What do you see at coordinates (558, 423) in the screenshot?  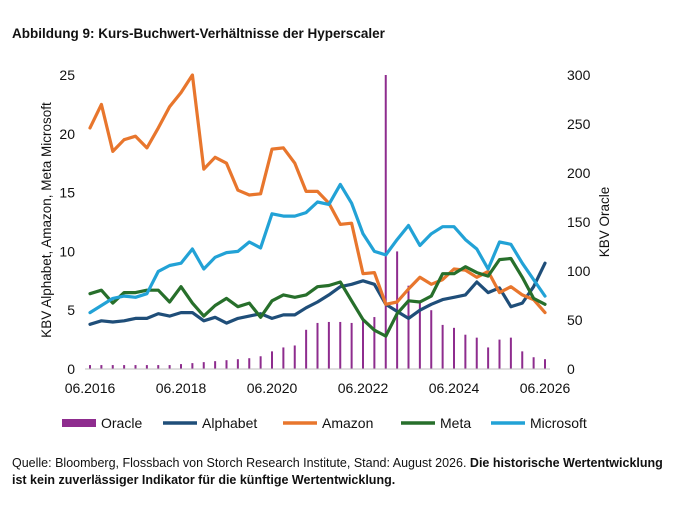 I see `legend-label: Microsoft` at bounding box center [558, 423].